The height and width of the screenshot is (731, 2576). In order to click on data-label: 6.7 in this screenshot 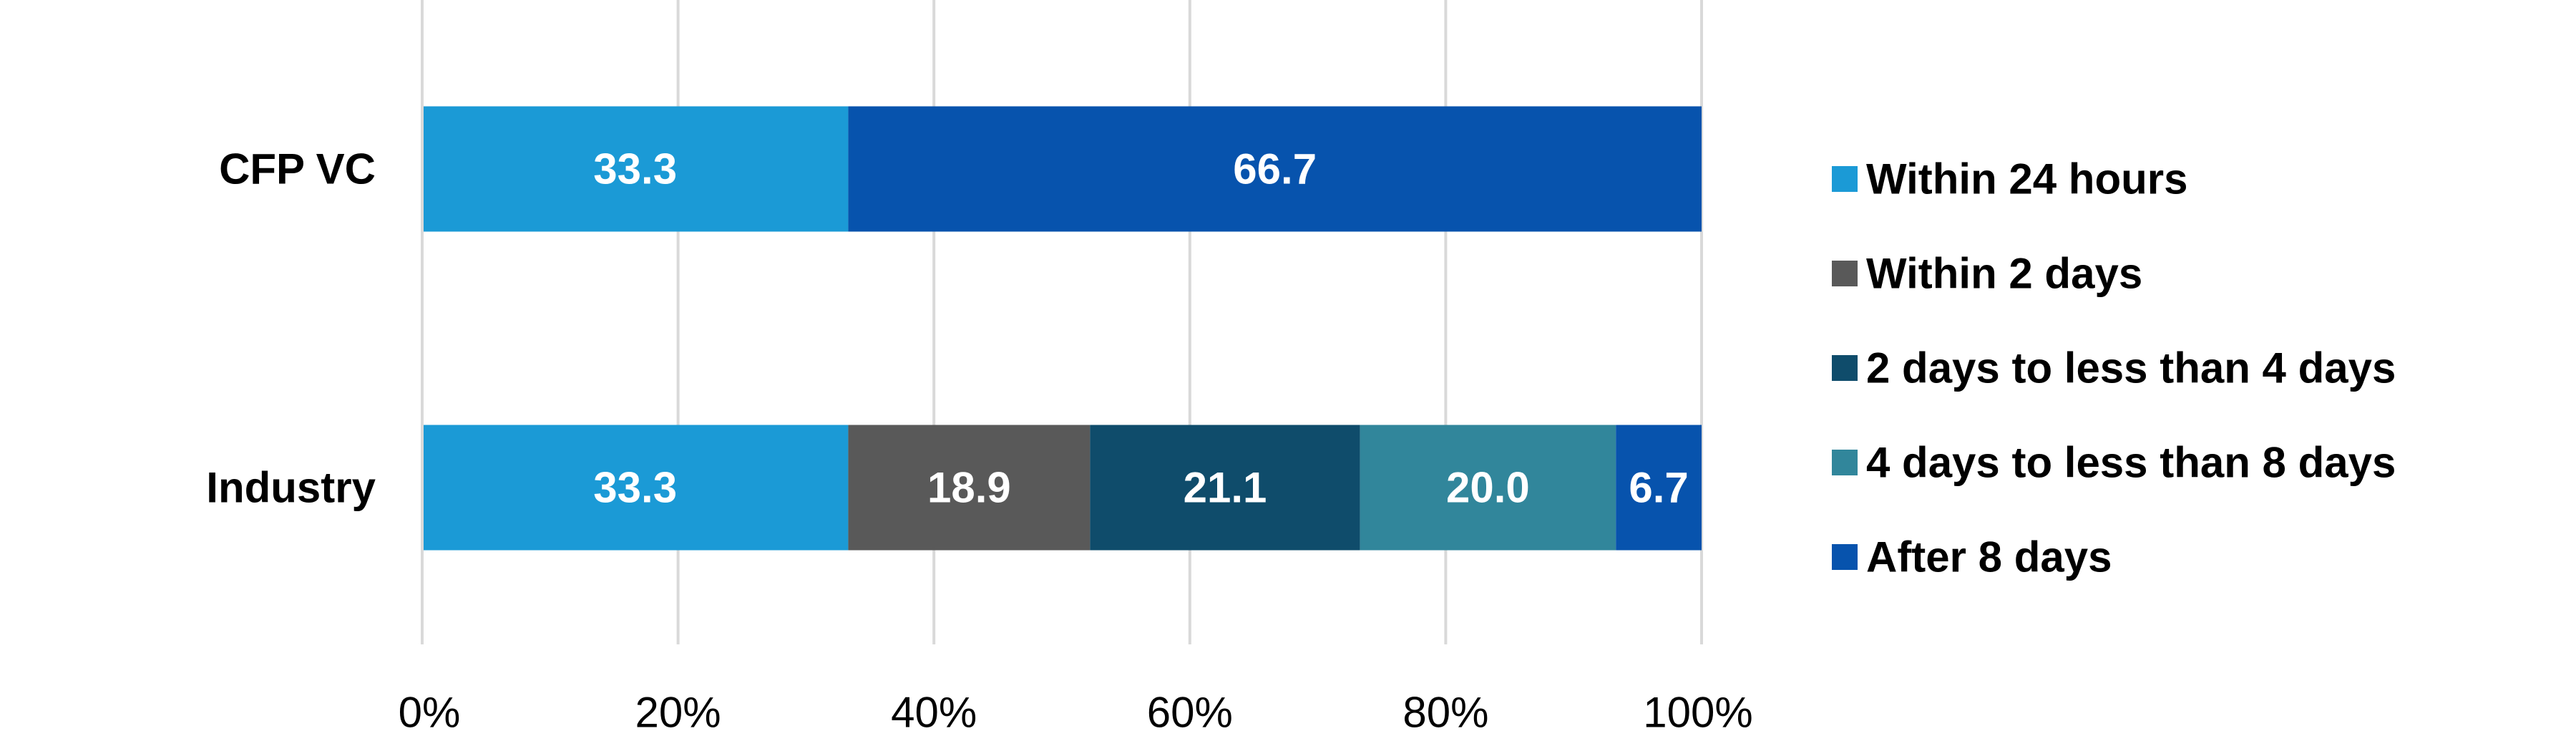, I will do `click(1658, 488)`.